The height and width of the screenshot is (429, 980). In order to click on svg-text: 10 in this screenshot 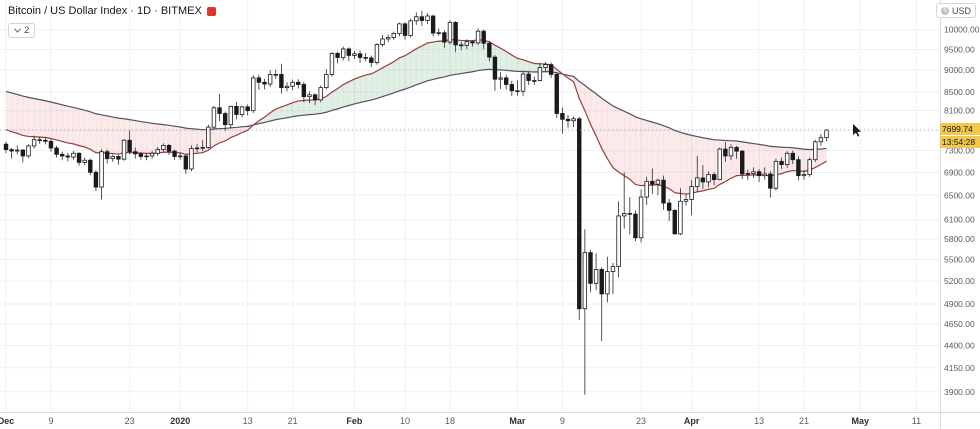, I will do `click(405, 421)`.